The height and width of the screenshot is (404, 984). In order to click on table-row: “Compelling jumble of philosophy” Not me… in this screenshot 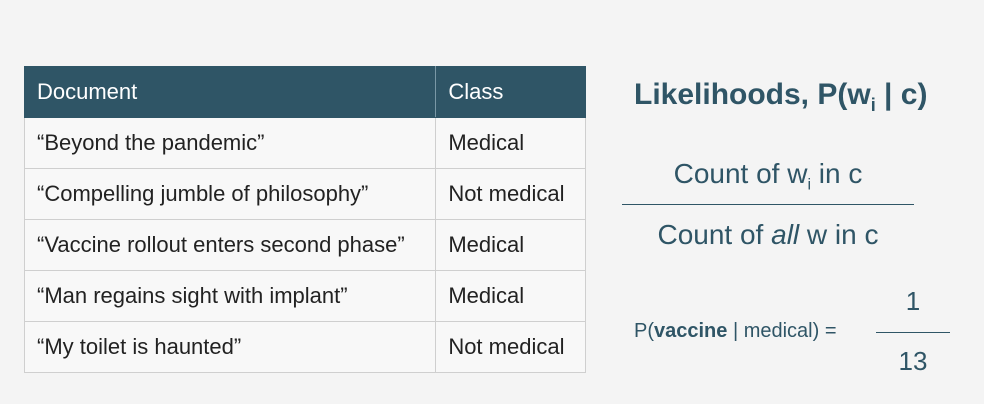, I will do `click(304, 194)`.